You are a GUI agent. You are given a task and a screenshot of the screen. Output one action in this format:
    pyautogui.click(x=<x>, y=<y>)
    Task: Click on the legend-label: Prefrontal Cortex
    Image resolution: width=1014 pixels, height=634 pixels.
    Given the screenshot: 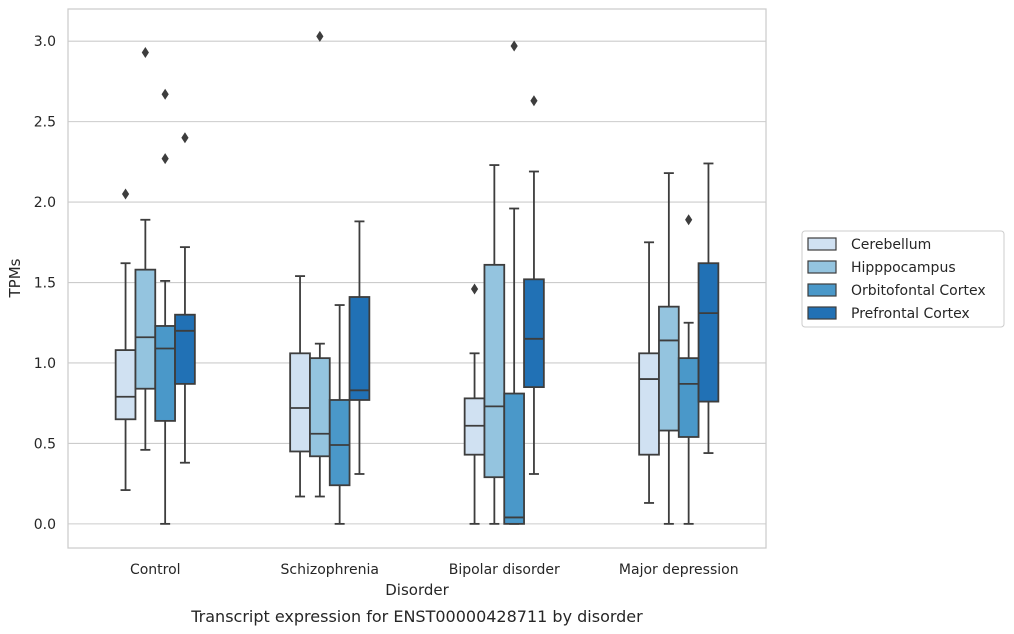 What is the action you would take?
    pyautogui.click(x=910, y=314)
    